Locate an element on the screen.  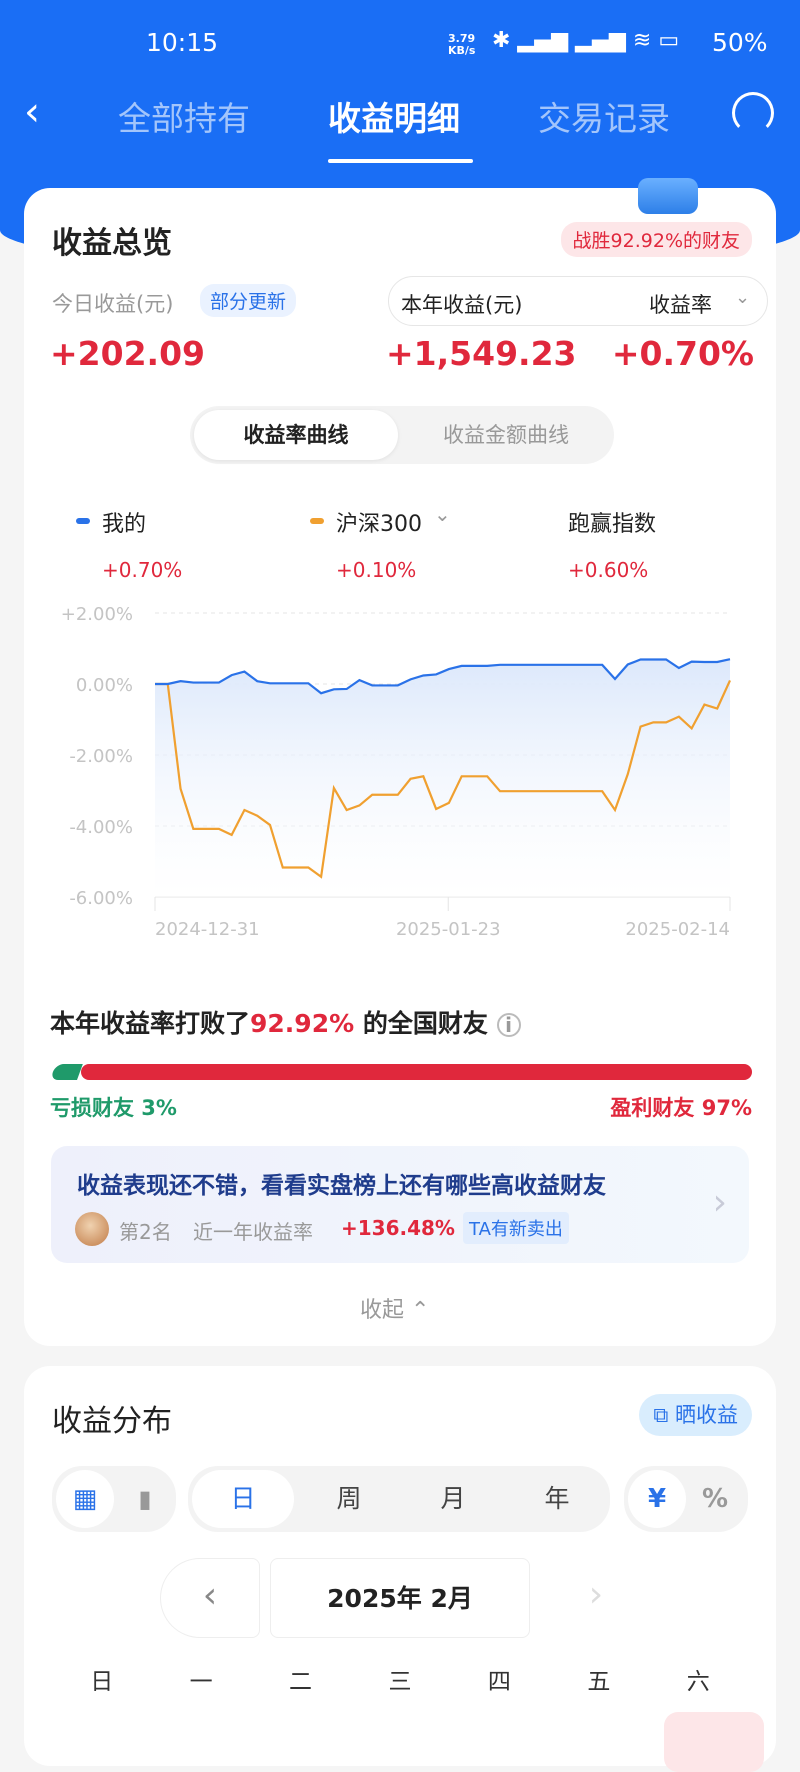
loss-label: 亏损财友 3% is located at coordinates (113, 1108).